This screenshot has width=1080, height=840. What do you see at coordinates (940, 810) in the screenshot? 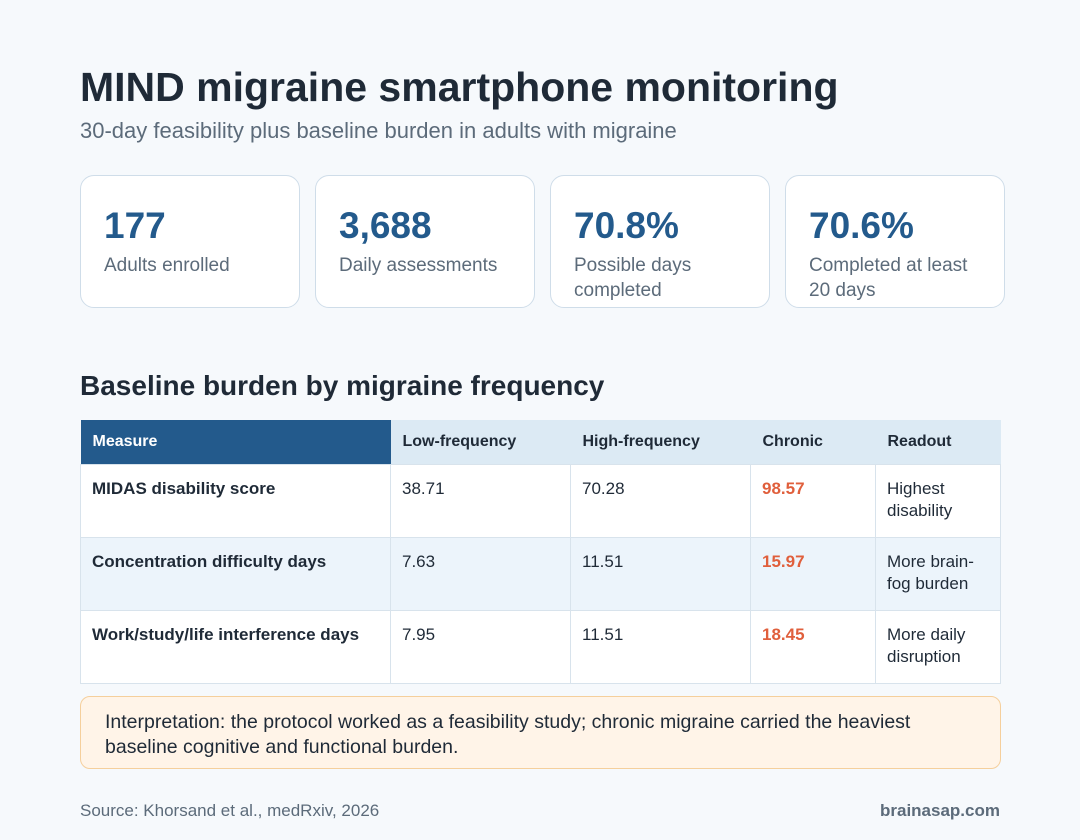
I see `brand-link: brainasap.com` at bounding box center [940, 810].